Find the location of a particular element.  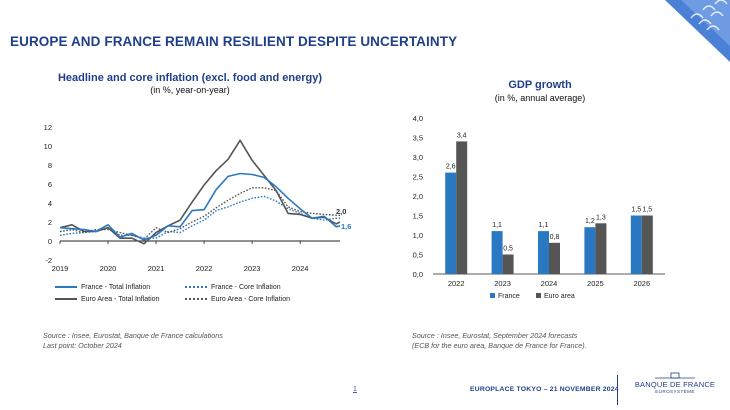

bdf-logo: BANQUE DE FRANCE EUROSYSTÈME is located at coordinates (675, 383).